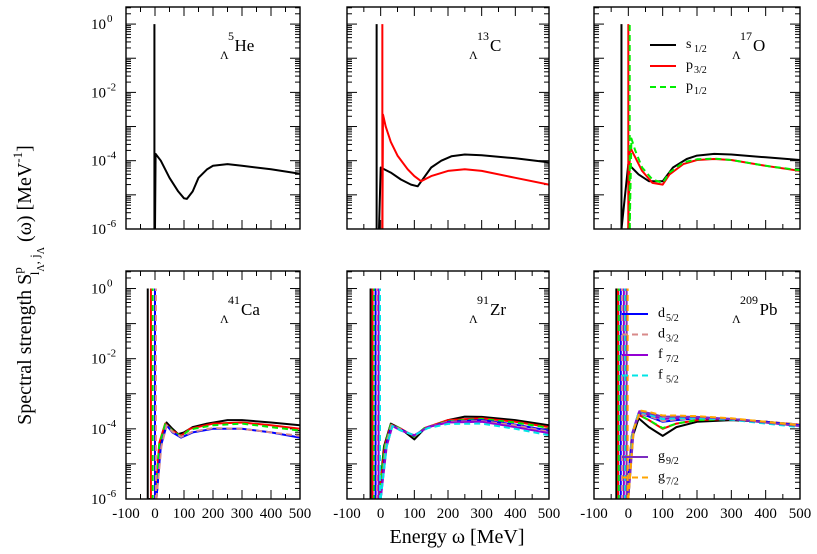 This screenshot has width=817, height=554. I want to click on legend-label-s12: s, so click(688, 44).